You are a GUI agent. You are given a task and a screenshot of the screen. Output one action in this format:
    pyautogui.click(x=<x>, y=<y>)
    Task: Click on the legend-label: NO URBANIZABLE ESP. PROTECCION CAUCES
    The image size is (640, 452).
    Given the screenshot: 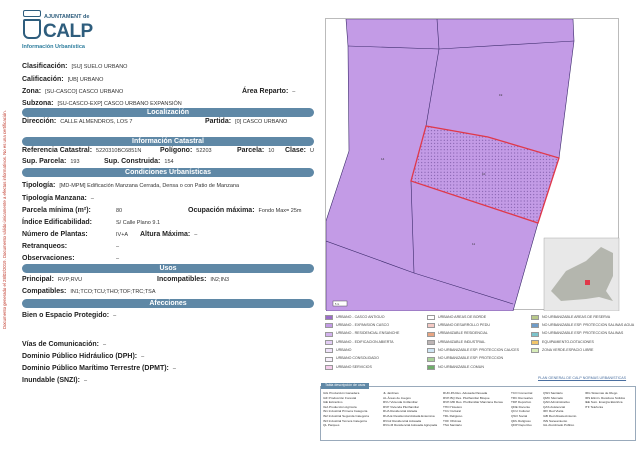 What is the action you would take?
    pyautogui.click(x=479, y=349)
    